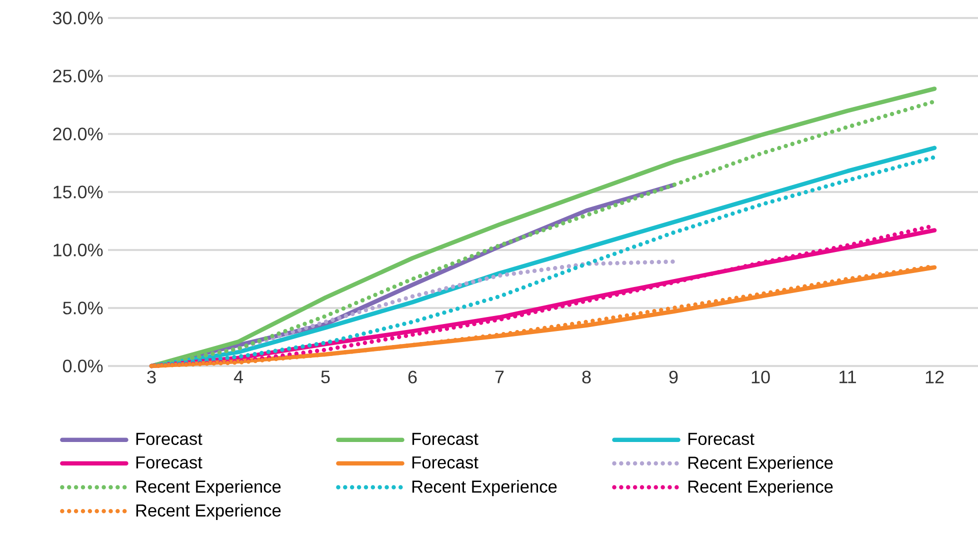 Image resolution: width=978 pixels, height=540 pixels. Describe the element at coordinates (238, 377) in the screenshot. I see `x-tick-label: 4` at that location.